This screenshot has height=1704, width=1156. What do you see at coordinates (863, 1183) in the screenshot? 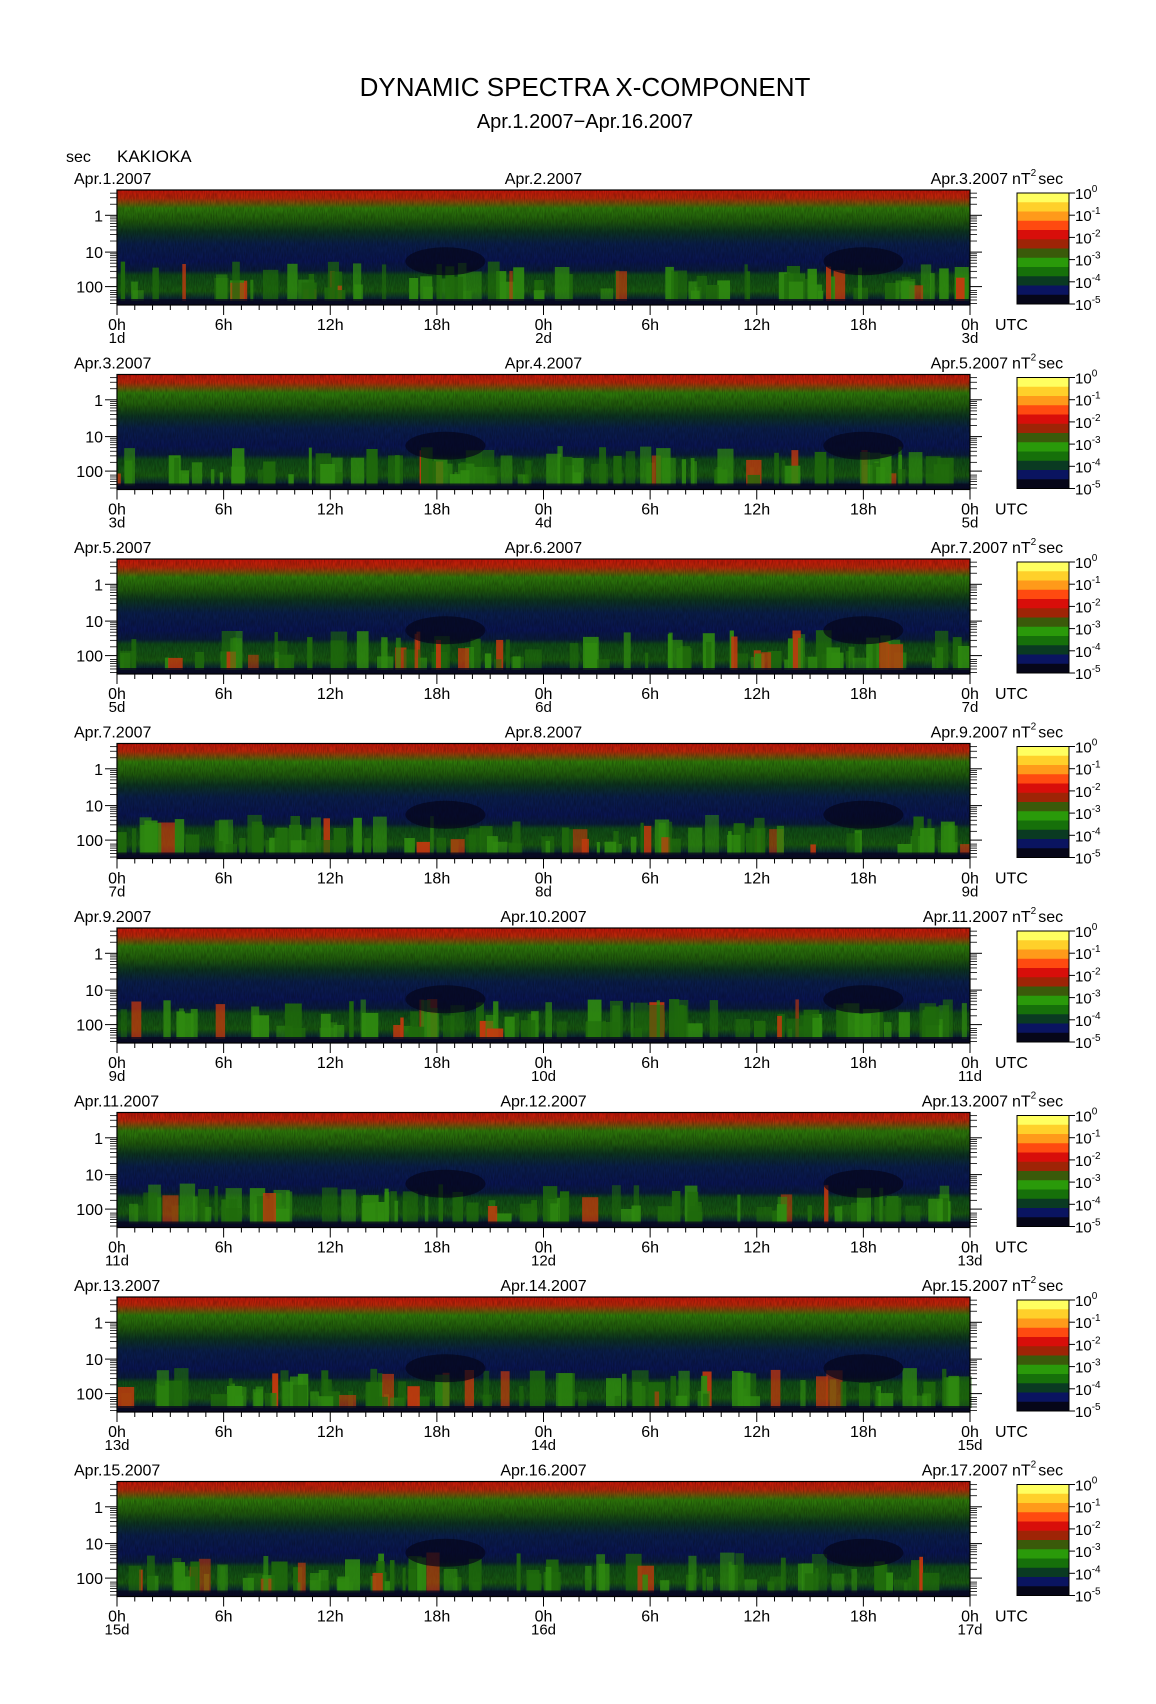
I see `quiet-region` at bounding box center [863, 1183].